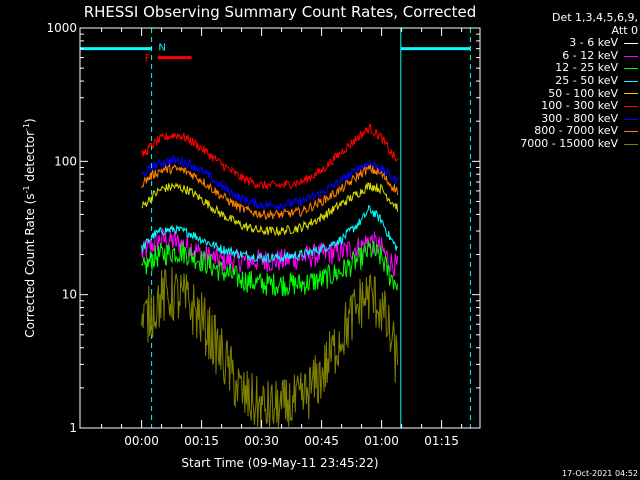 The image size is (640, 480). Describe the element at coordinates (26, 189) in the screenshot. I see `y-axis-label-sup1: -1` at that location.